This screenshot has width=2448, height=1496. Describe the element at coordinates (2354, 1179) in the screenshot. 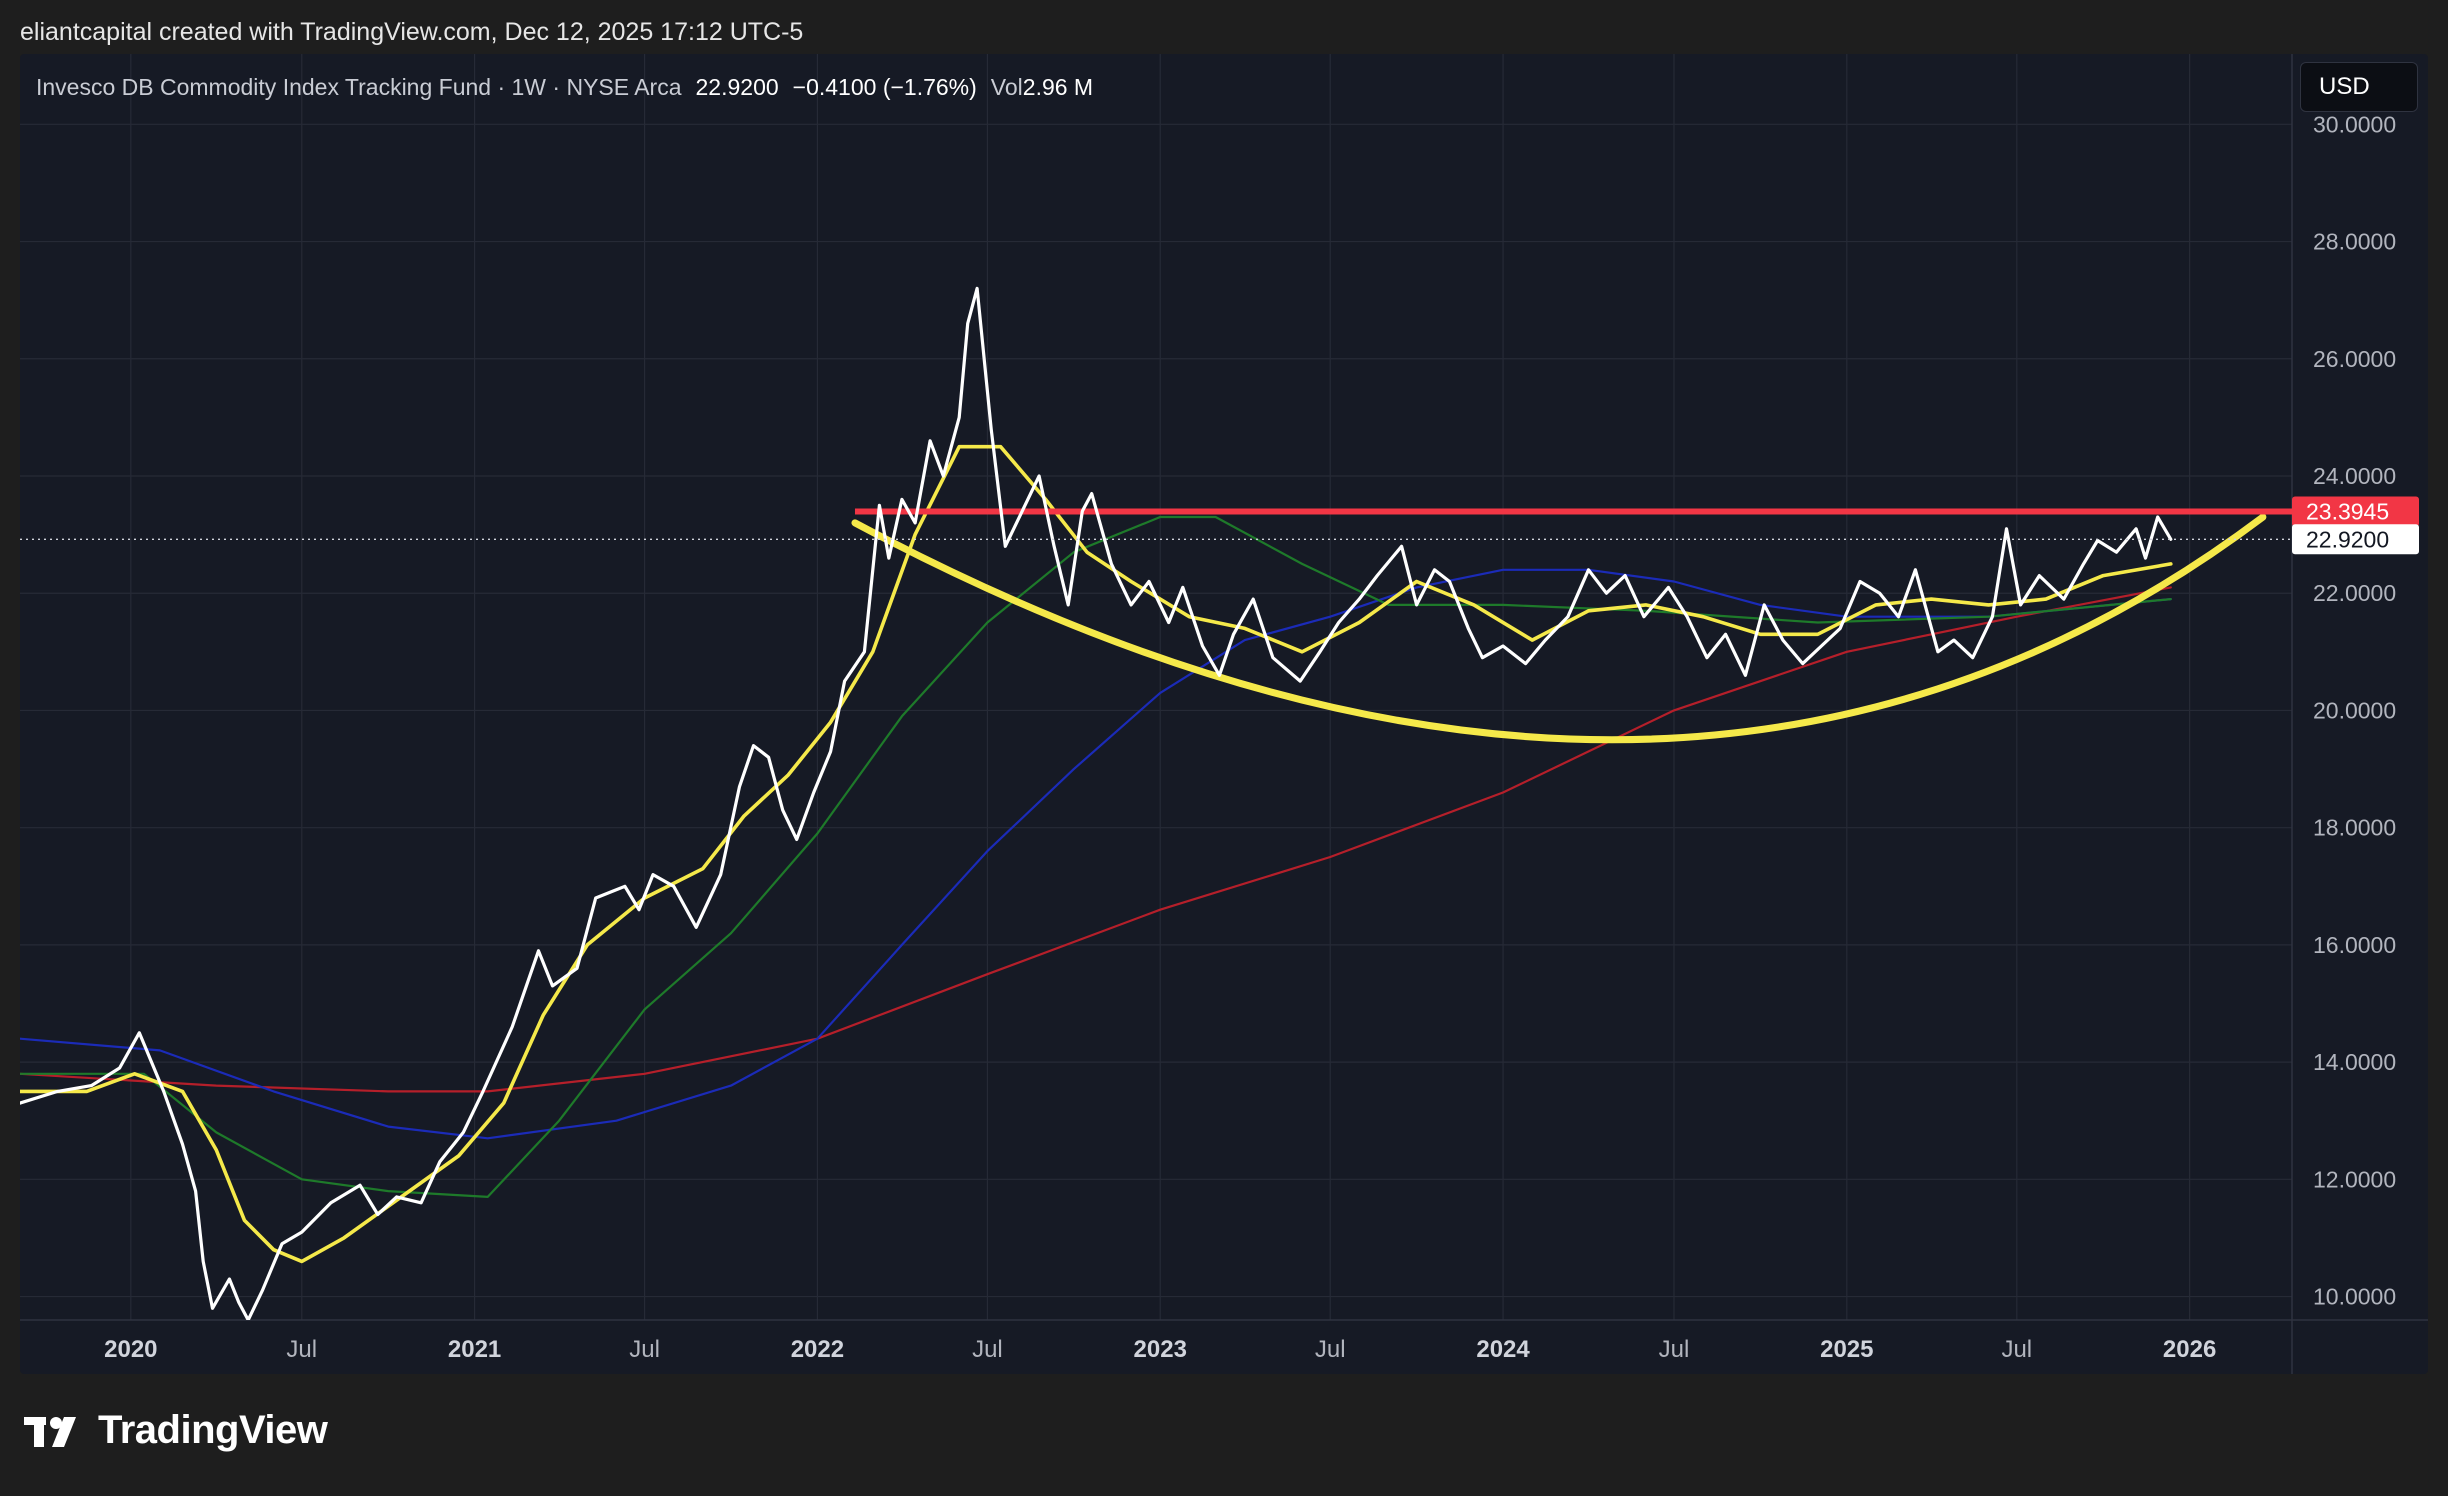

I see `y-tick-label-1: 12.0000` at that location.